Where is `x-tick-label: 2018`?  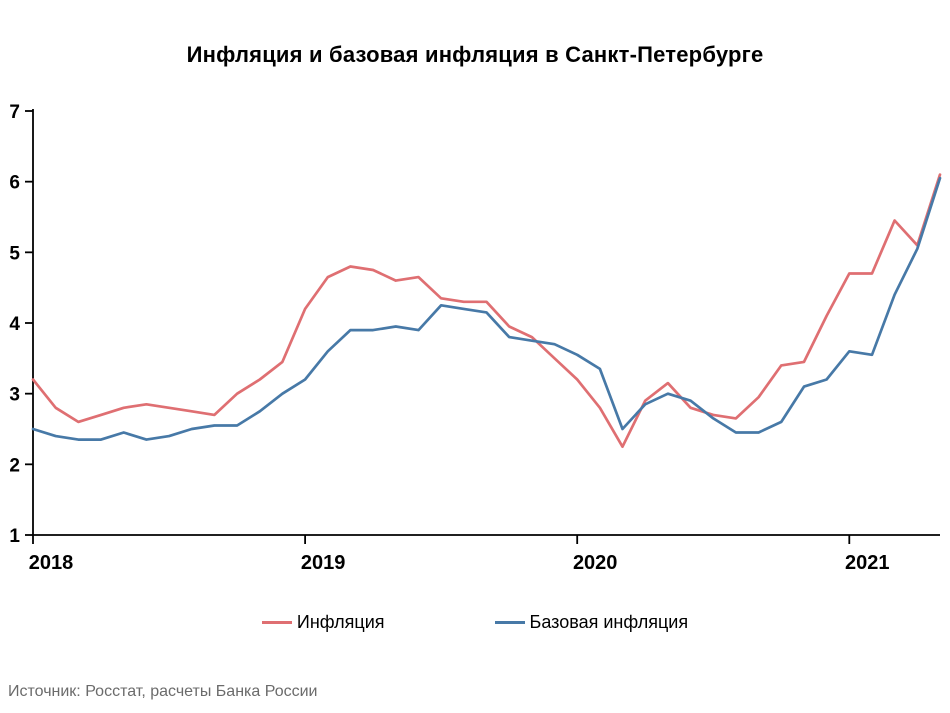
x-tick-label: 2018 is located at coordinates (51, 563).